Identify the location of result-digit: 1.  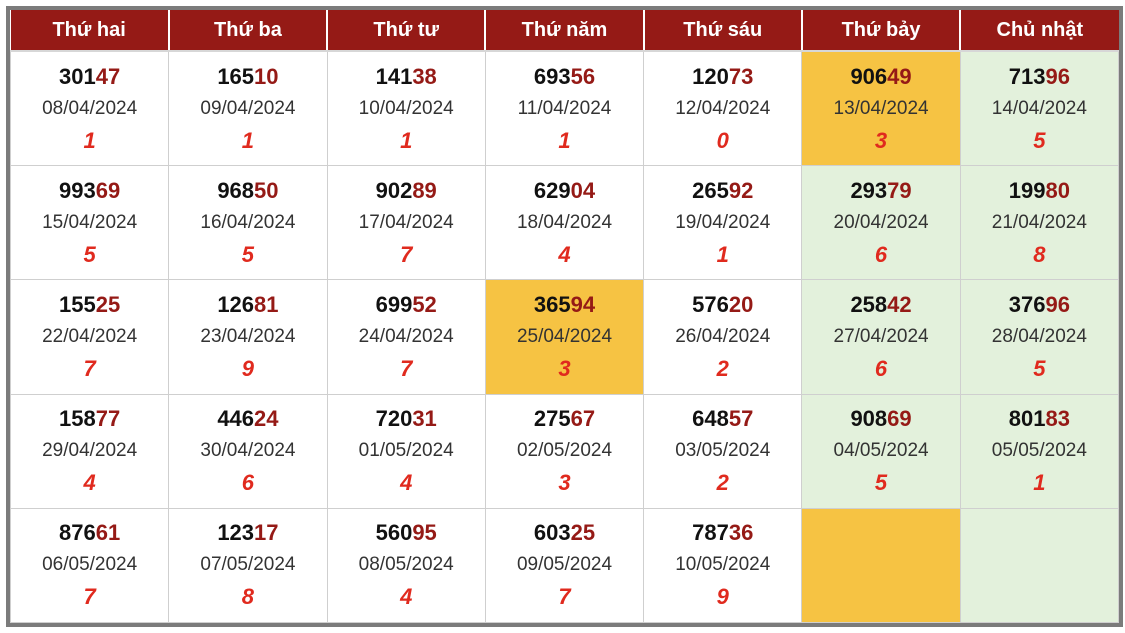
(248, 140).